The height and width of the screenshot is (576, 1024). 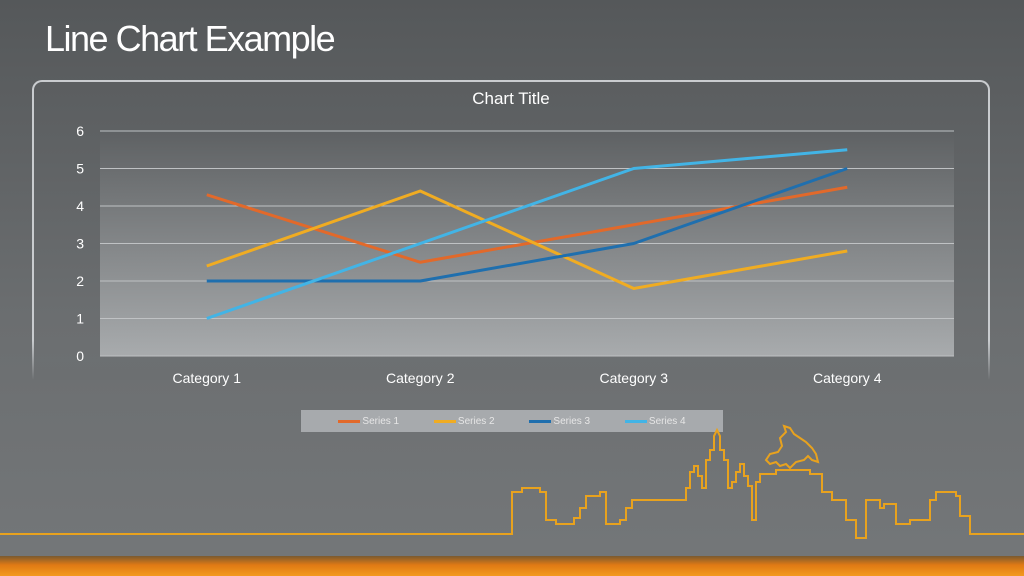 I want to click on x-tick-label: Category 4, so click(x=847, y=378).